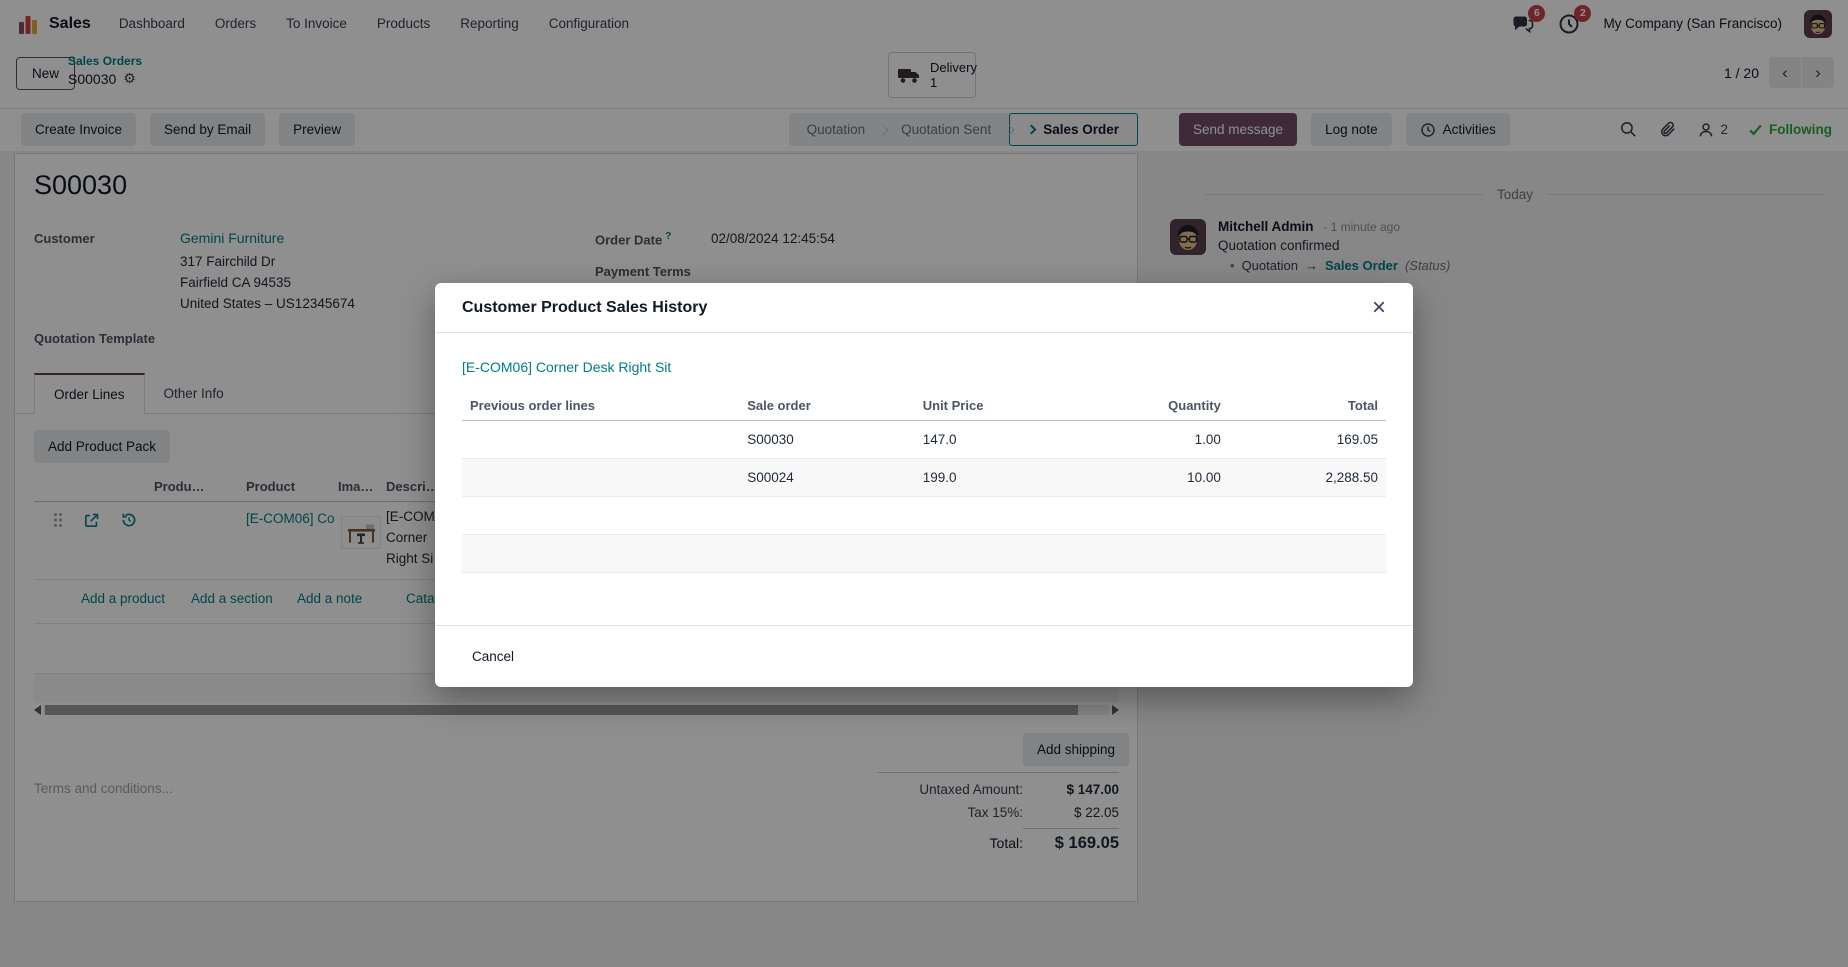  I want to click on sales-history-icon, so click(129, 520).